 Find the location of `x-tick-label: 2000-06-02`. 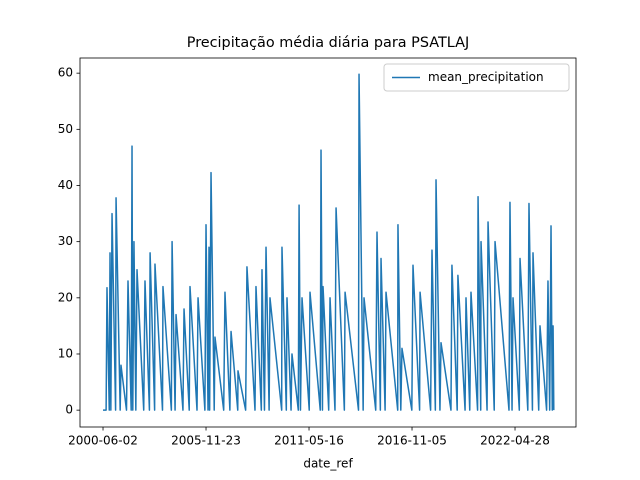

x-tick-label: 2000-06-02 is located at coordinates (103, 441).